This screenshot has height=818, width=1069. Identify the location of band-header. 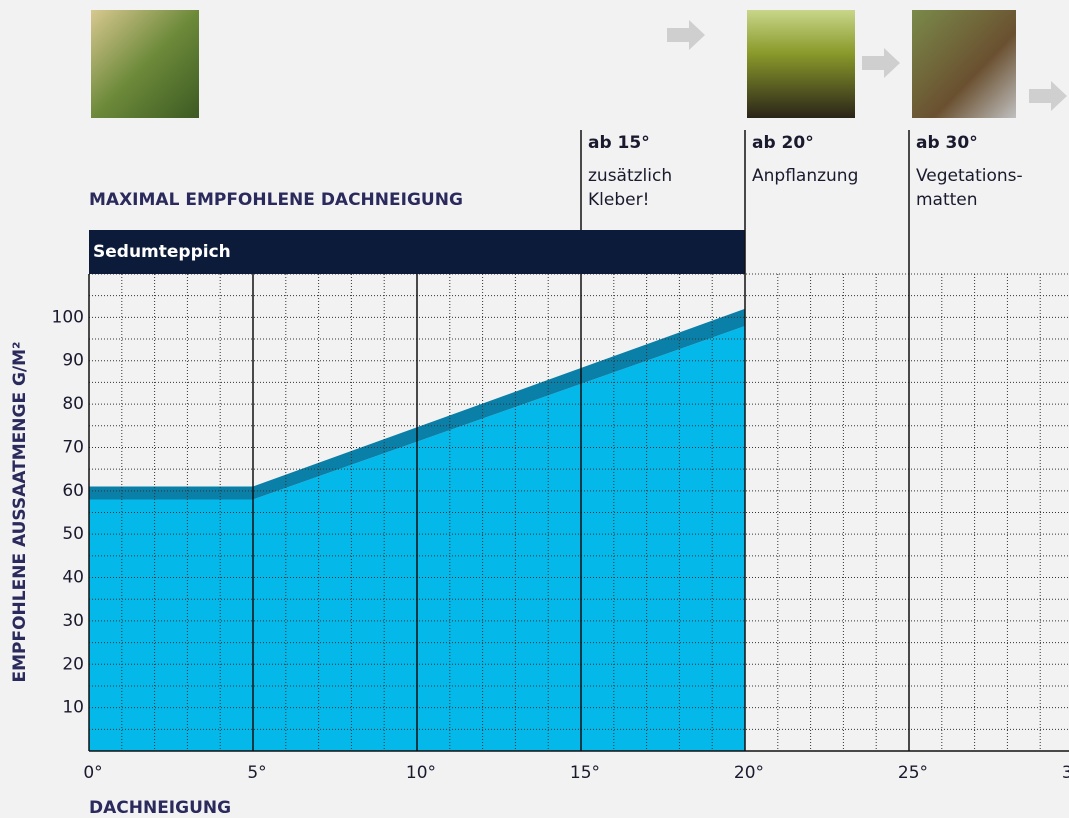
(417, 252).